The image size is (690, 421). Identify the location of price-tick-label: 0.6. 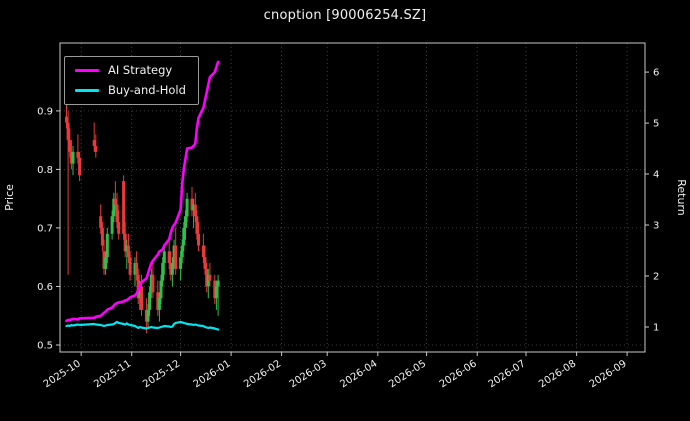
(45, 287).